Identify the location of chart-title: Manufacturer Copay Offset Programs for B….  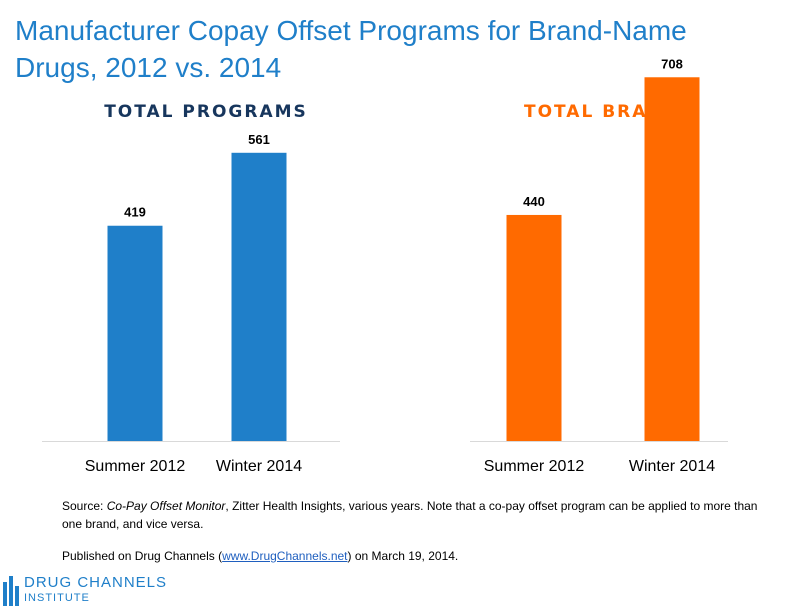
(400, 49).